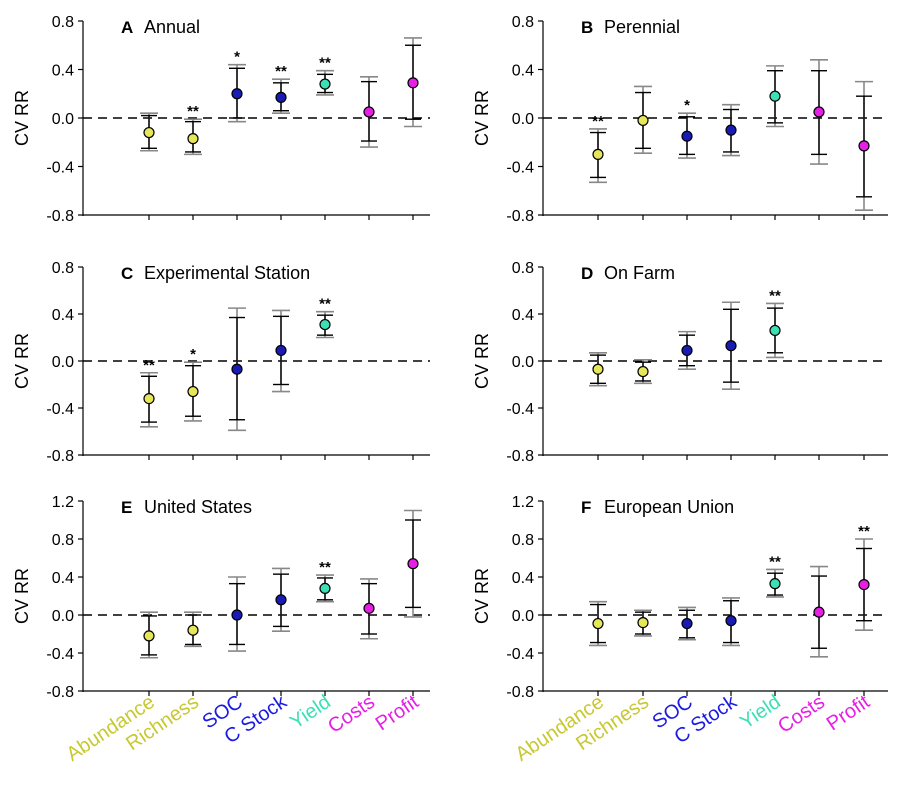  I want to click on panel-title: Annual, so click(172, 27).